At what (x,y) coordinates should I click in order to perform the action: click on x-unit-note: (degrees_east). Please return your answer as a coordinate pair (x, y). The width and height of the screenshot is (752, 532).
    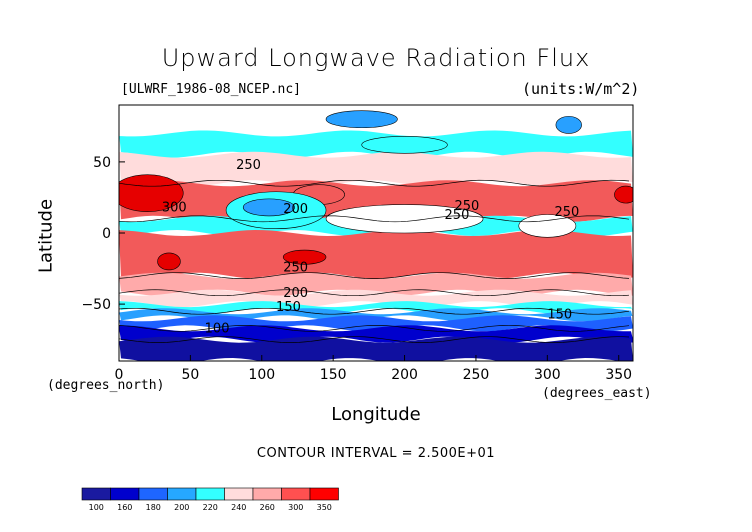
    Looking at the image, I should click on (597, 393).